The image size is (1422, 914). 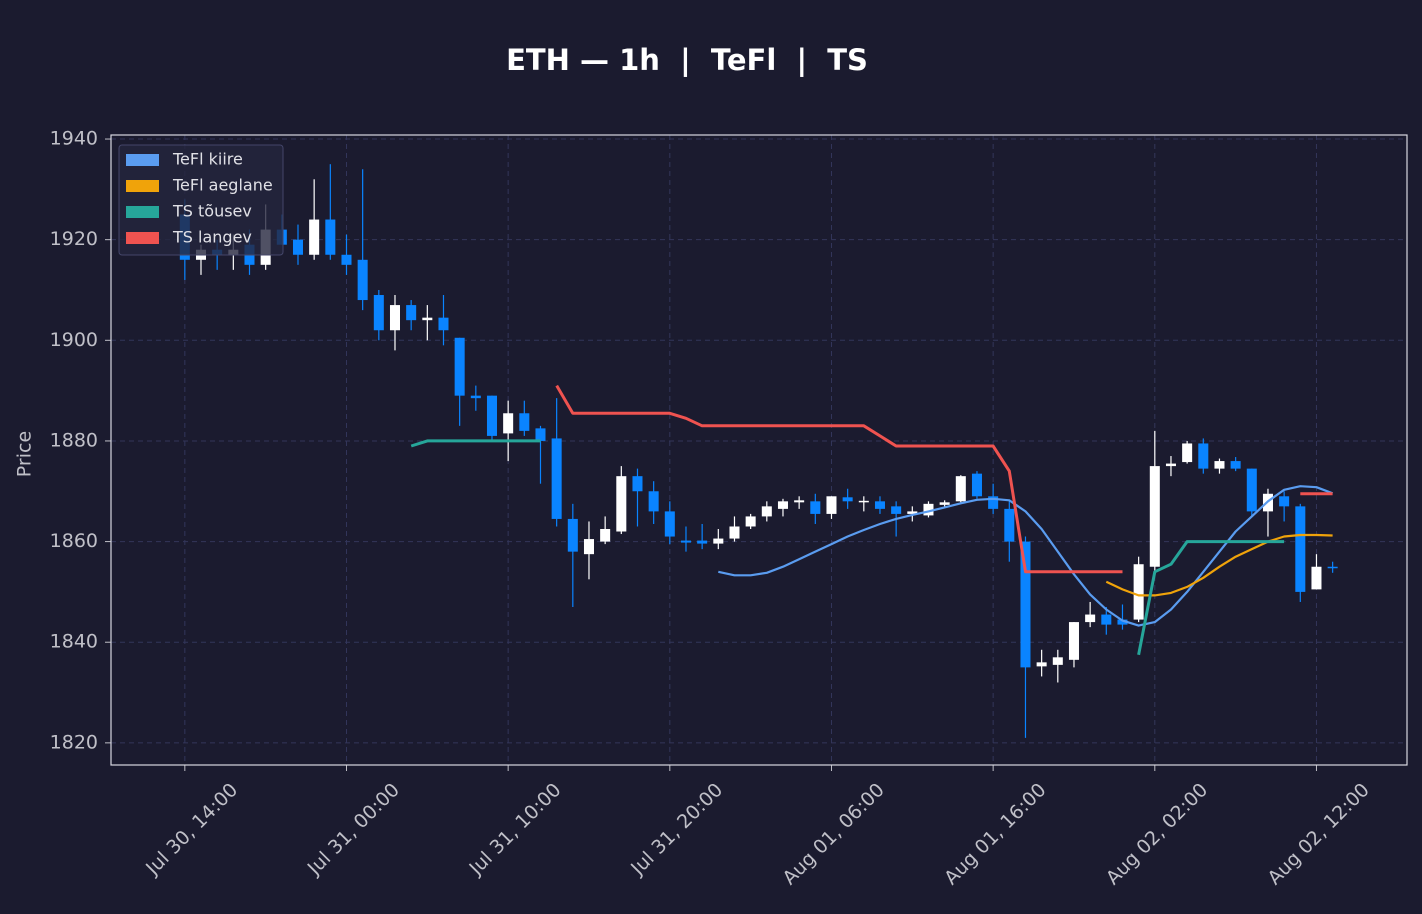 I want to click on legend-label: TeFl kiire, so click(x=207, y=159).